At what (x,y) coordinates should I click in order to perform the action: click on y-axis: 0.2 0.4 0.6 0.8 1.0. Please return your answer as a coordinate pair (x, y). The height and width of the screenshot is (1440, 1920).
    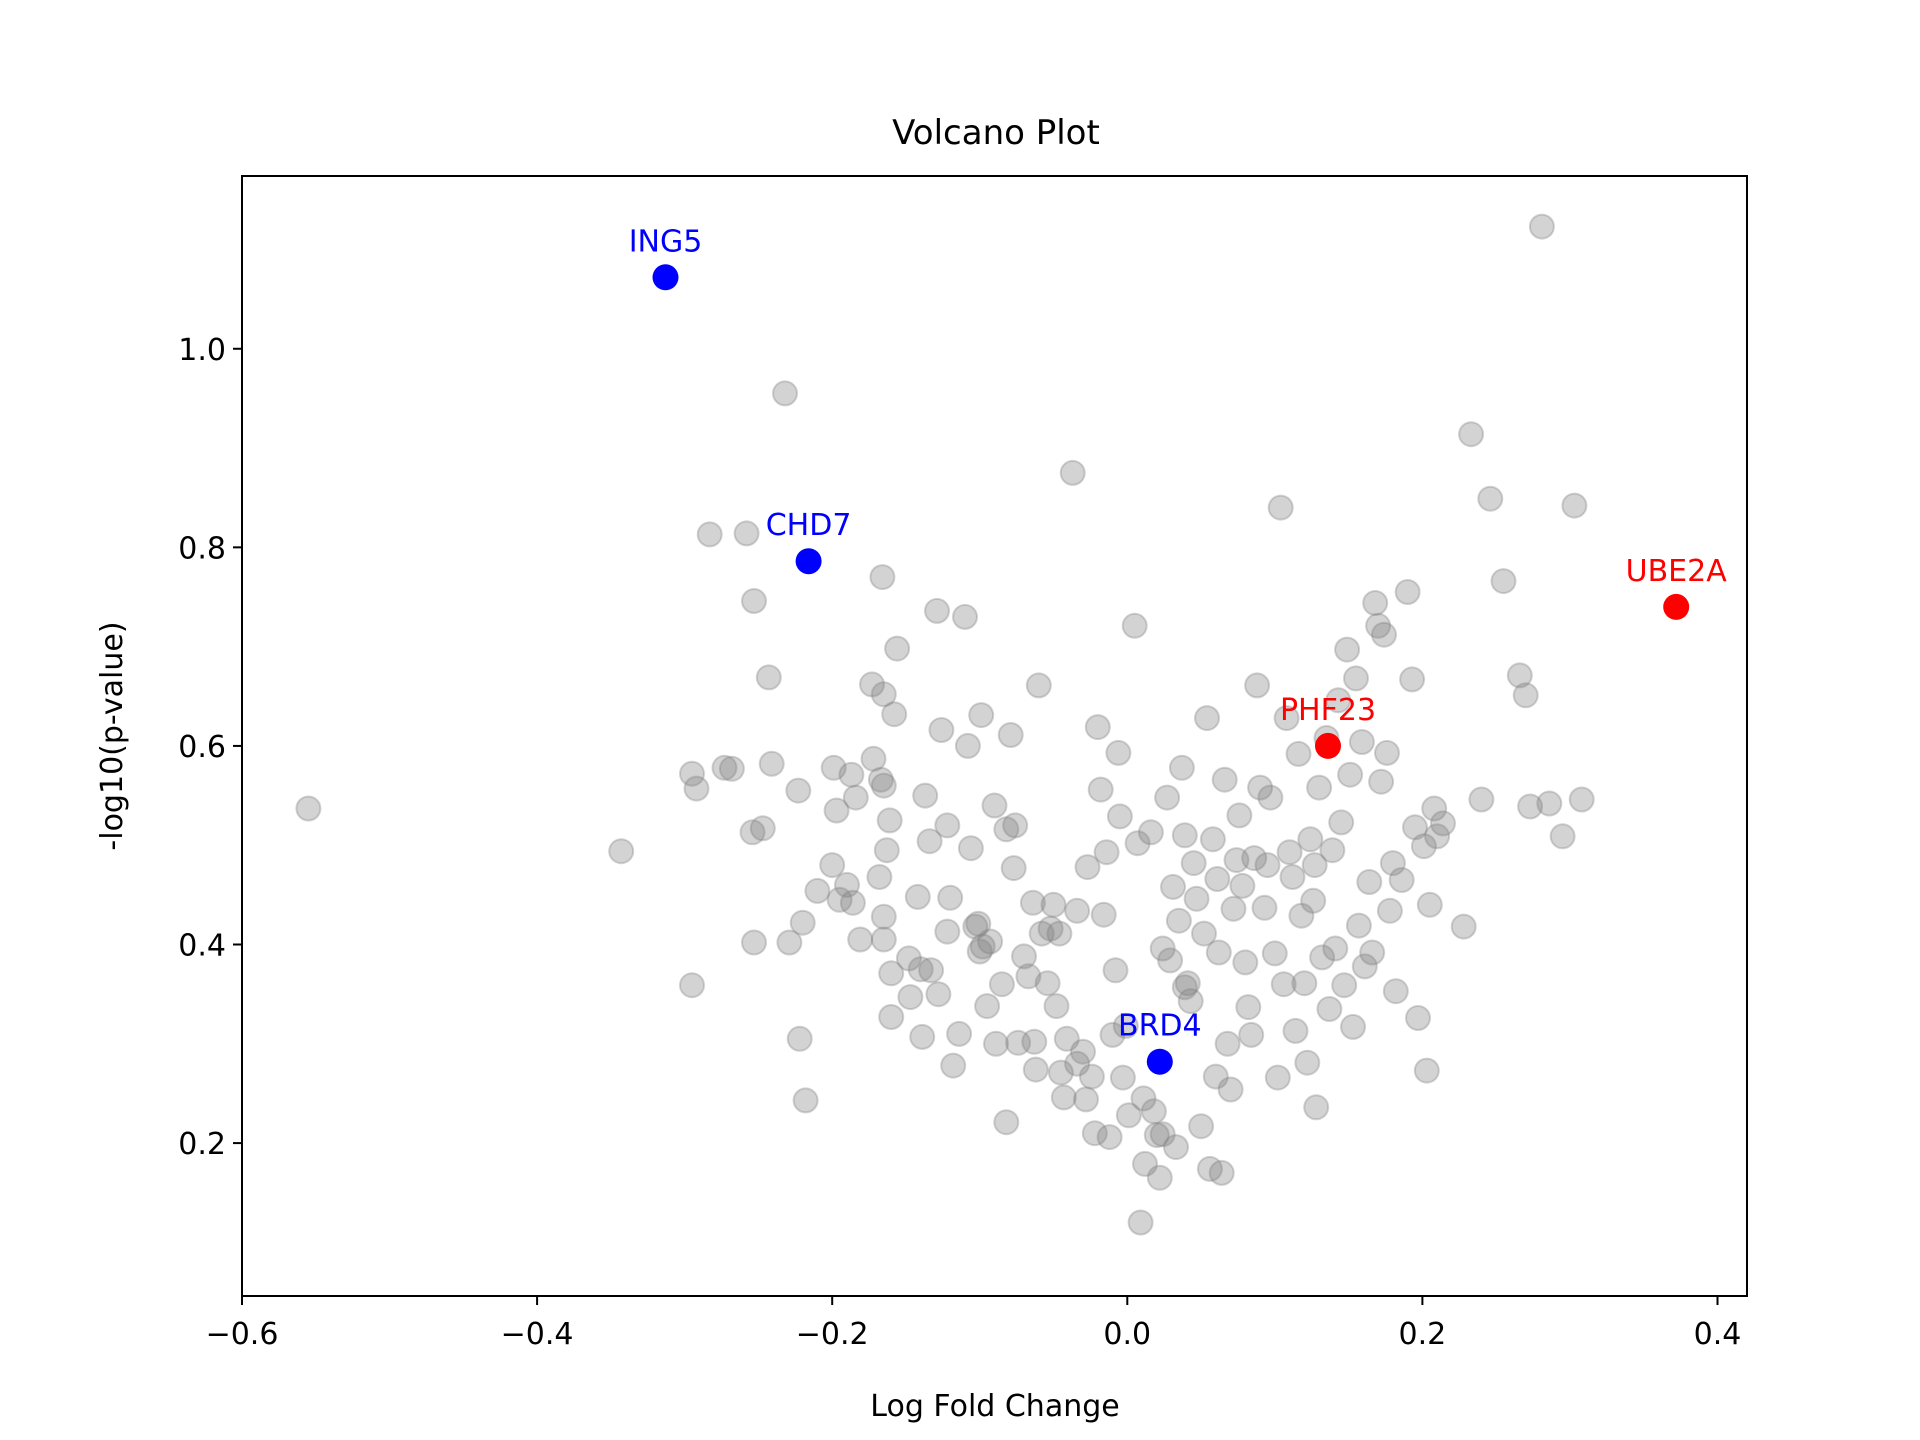
    Looking at the image, I should click on (210, 747).